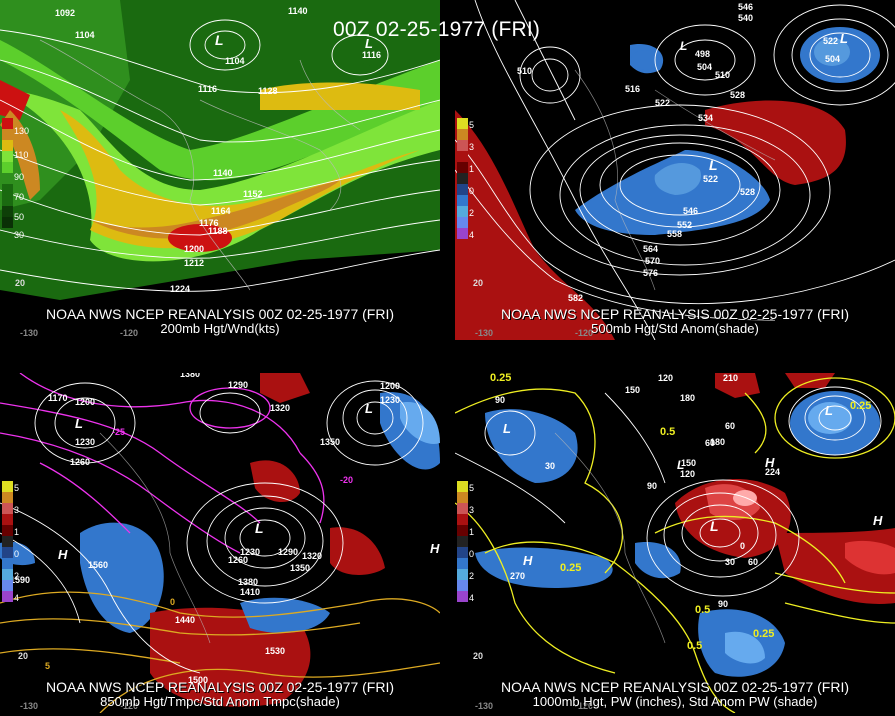  What do you see at coordinates (248, 582) in the screenshot?
I see `contour-label: 1380` at bounding box center [248, 582].